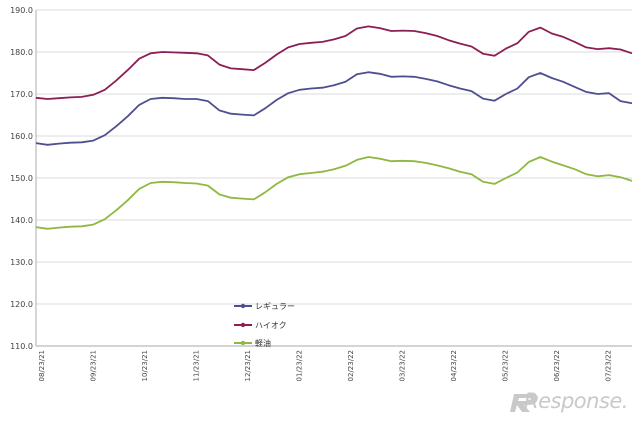 The height and width of the screenshot is (422, 640). I want to click on x-tick-label: 03/23/22, so click(403, 365).